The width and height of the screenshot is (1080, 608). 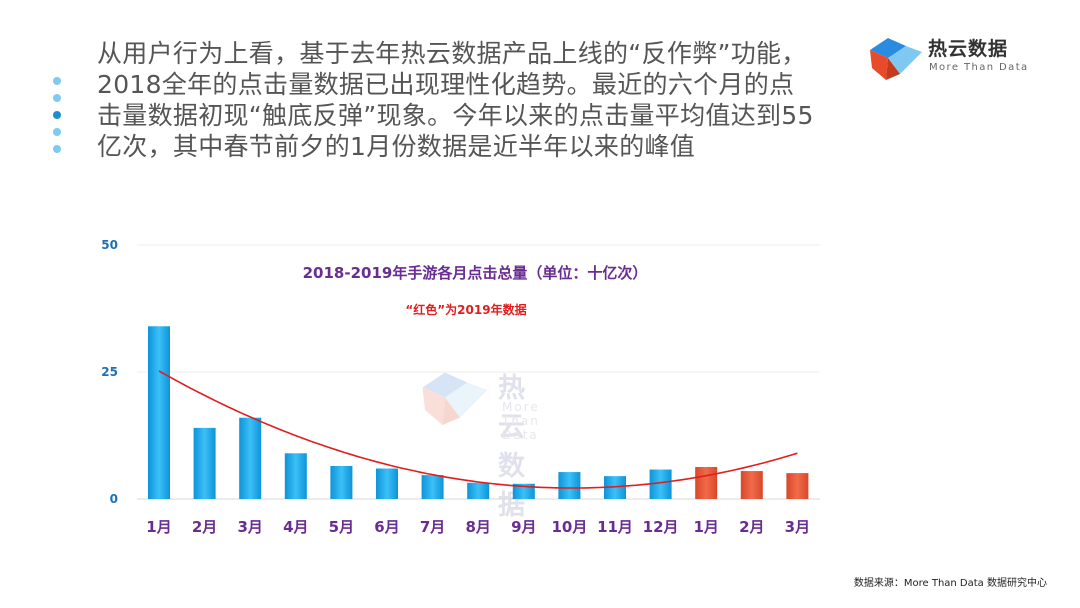 I want to click on watermark-tagline: More Than Data, so click(x=521, y=421).